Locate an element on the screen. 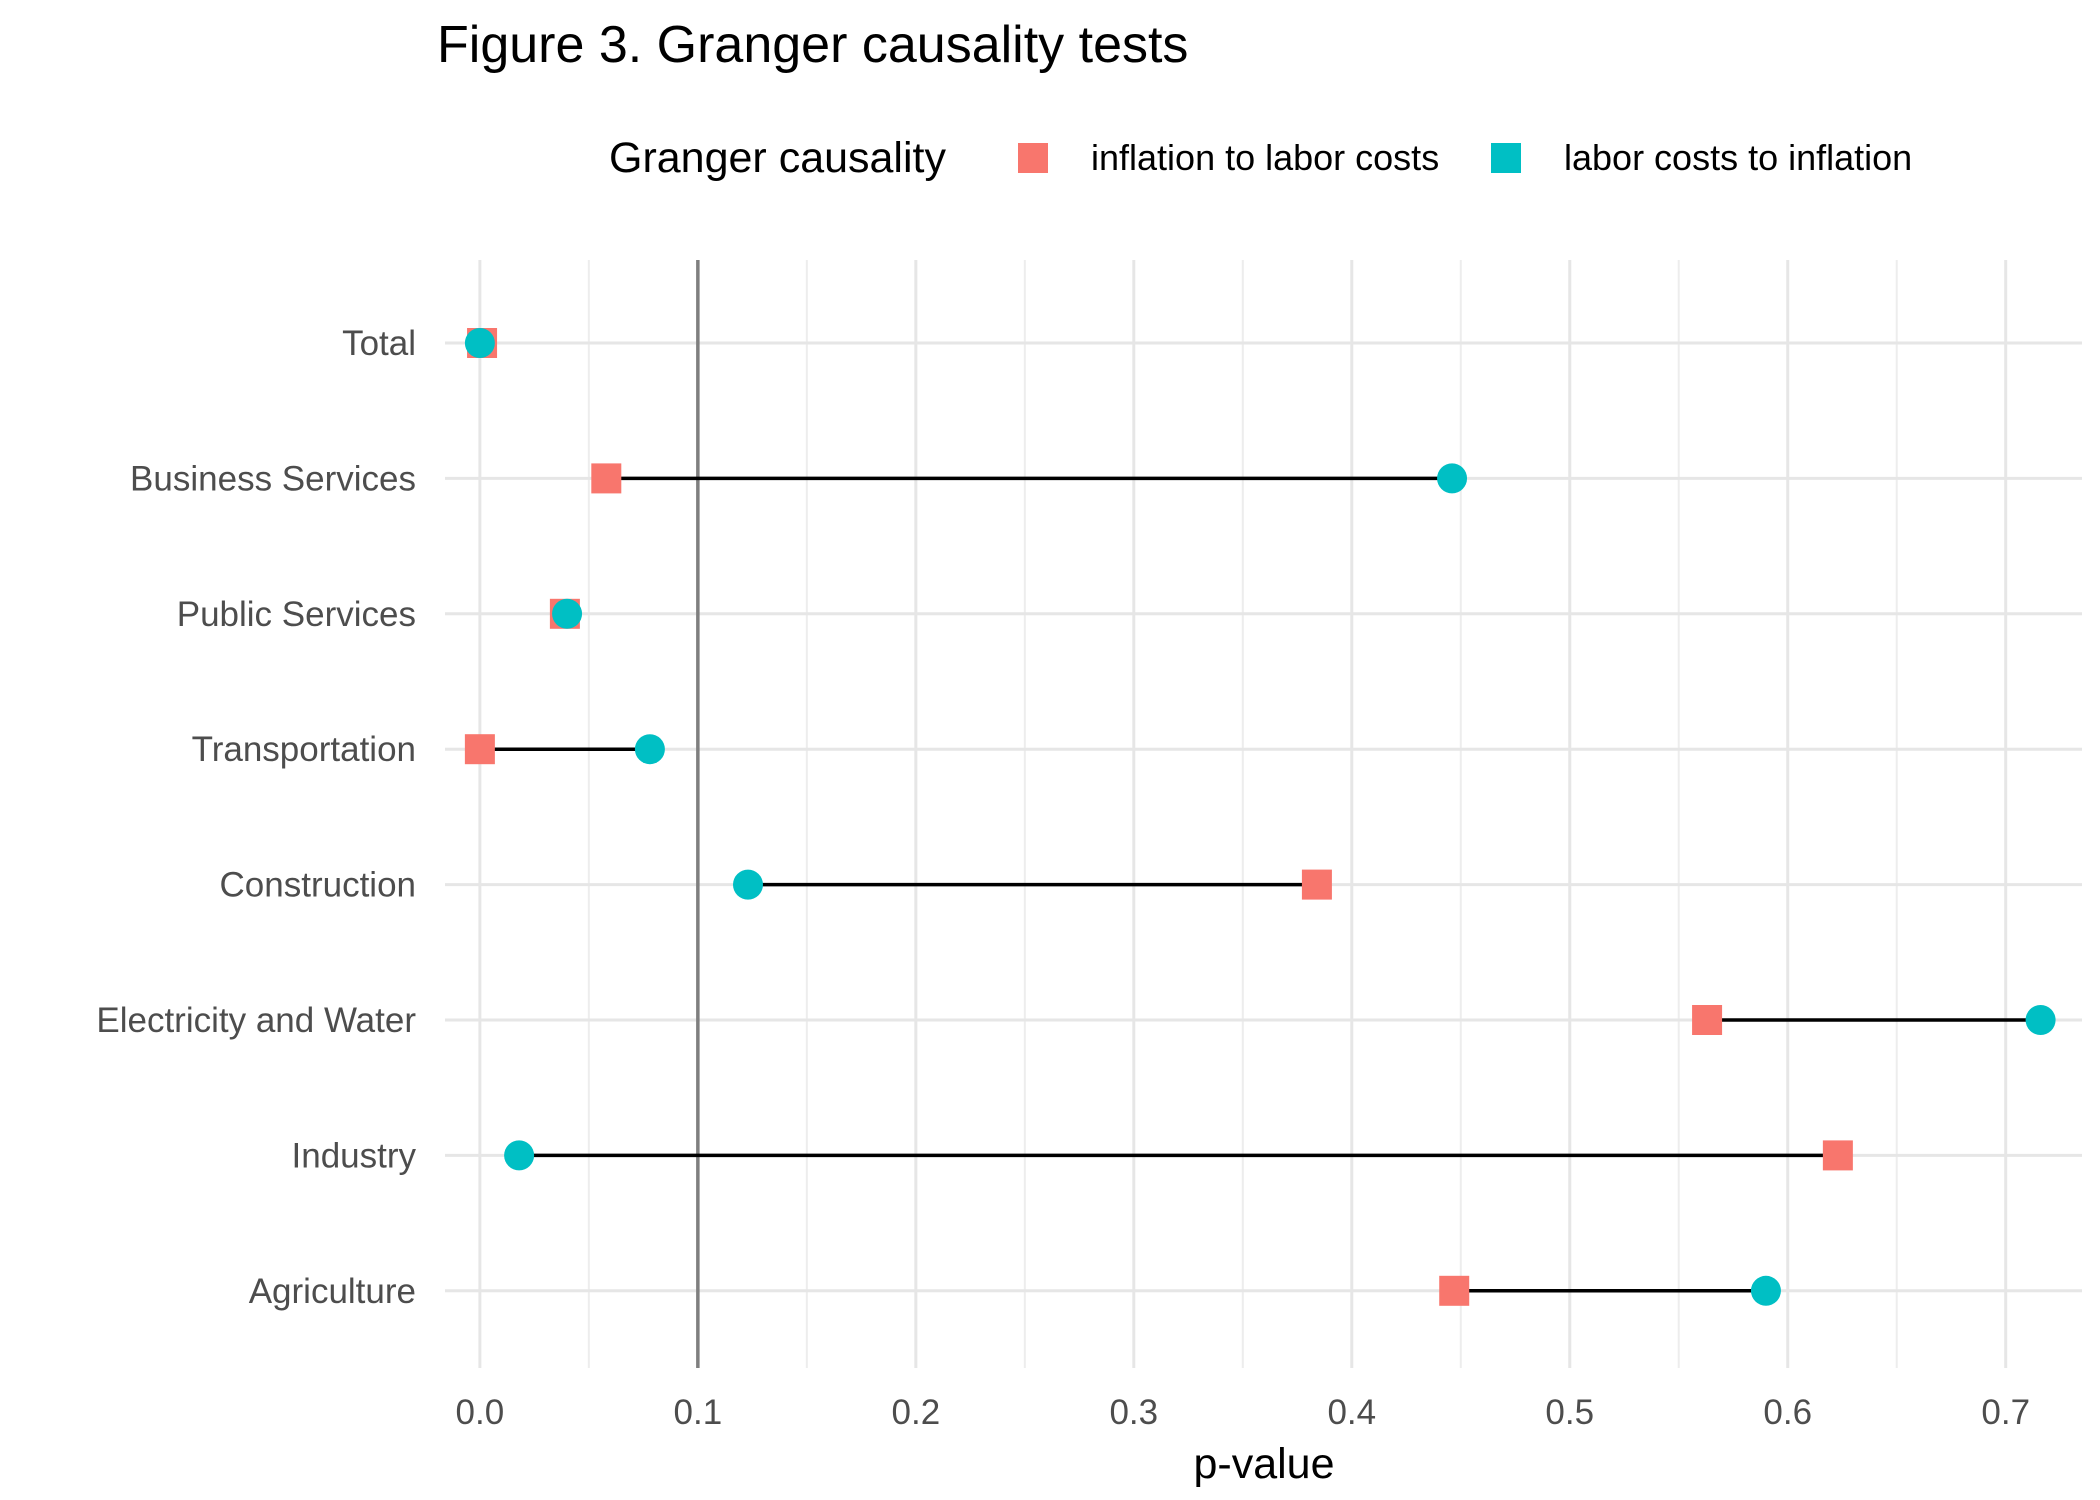 The width and height of the screenshot is (2100, 1500). x-tick-label: 0.5 is located at coordinates (1569, 1412).